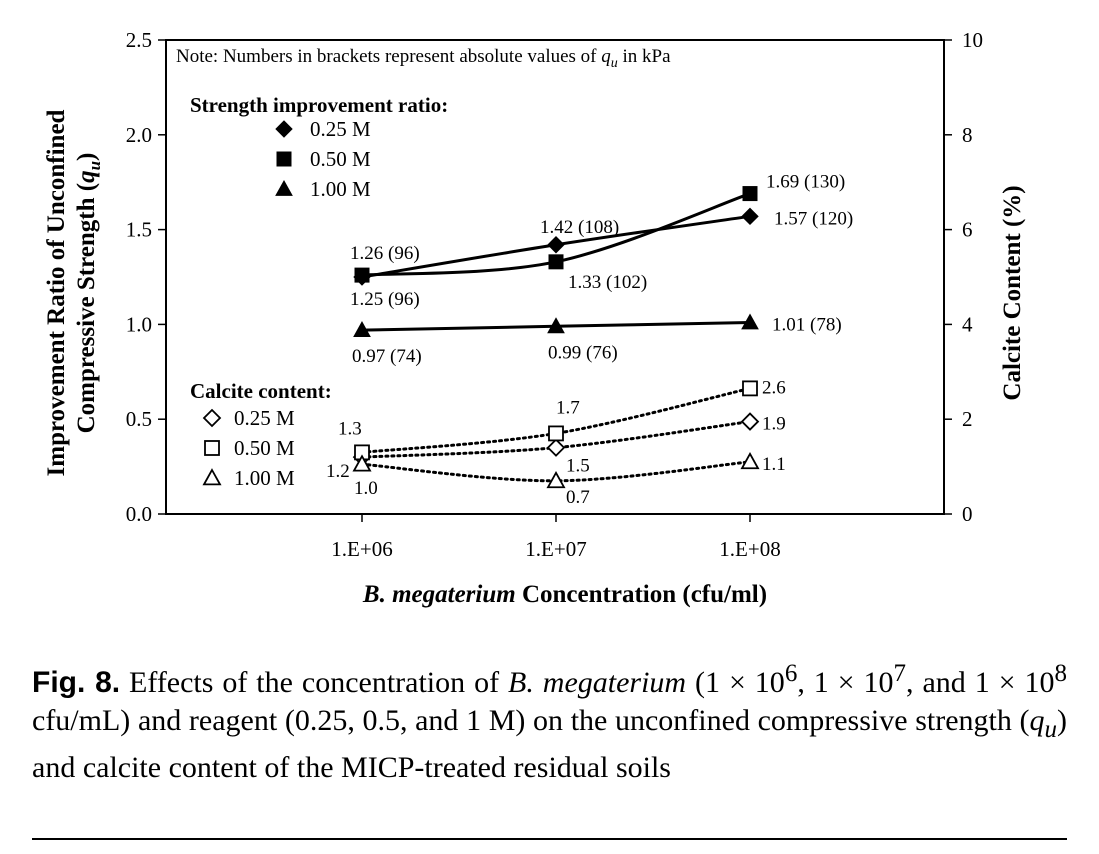 The height and width of the screenshot is (854, 1099). I want to click on x-tick-label: 1.E+08, so click(749, 549).